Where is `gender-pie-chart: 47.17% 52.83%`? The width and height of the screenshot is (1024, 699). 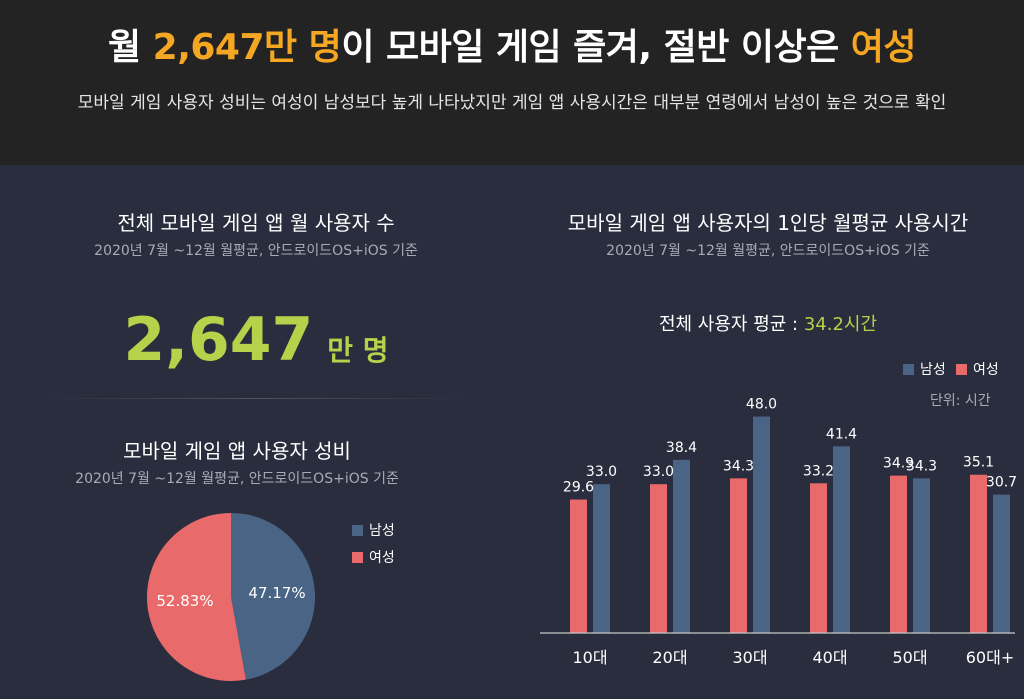
gender-pie-chart: 47.17% 52.83% is located at coordinates (231, 597).